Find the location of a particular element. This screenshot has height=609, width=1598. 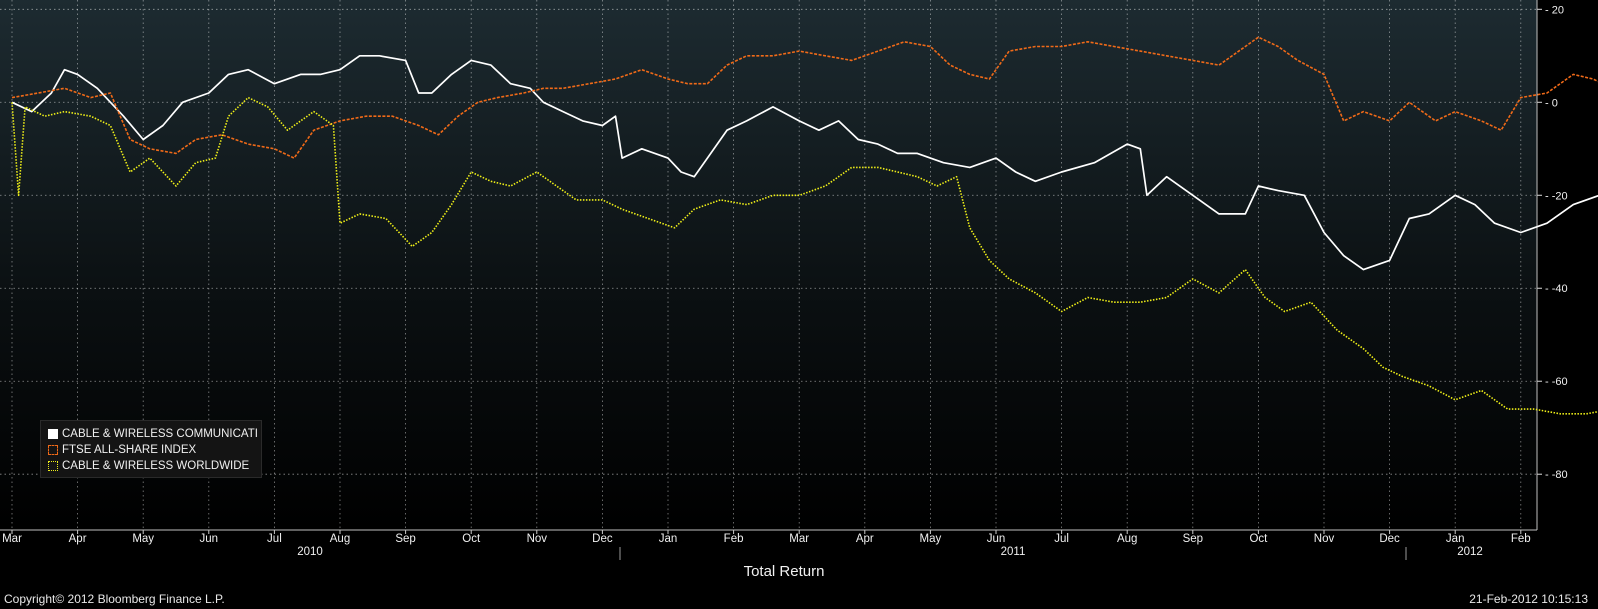

legend-label-cwc: CABLE & WIRELESS COMMUNICATI is located at coordinates (160, 434).